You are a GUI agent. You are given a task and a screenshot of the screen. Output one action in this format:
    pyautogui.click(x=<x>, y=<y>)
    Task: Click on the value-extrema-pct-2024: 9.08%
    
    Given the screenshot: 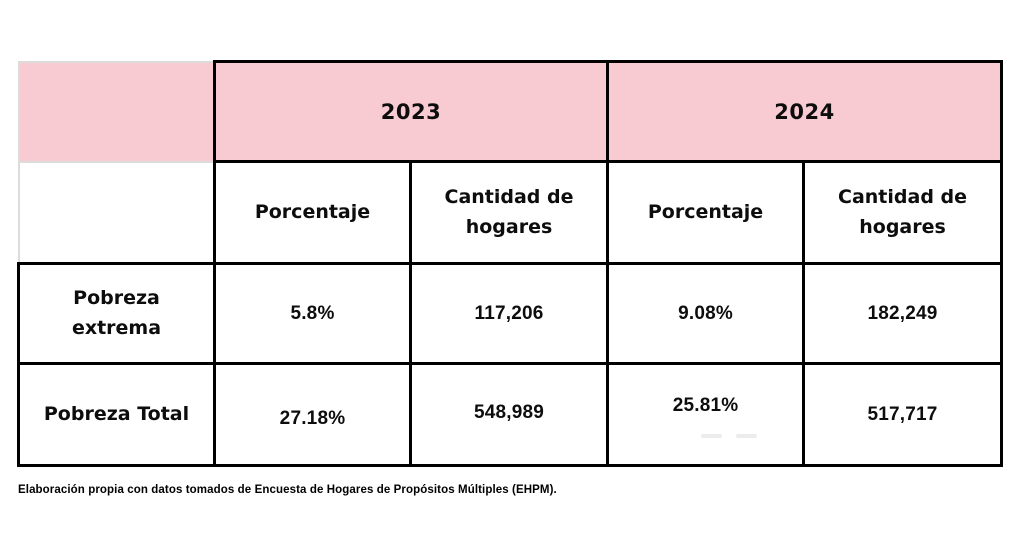 What is the action you would take?
    pyautogui.click(x=706, y=313)
    